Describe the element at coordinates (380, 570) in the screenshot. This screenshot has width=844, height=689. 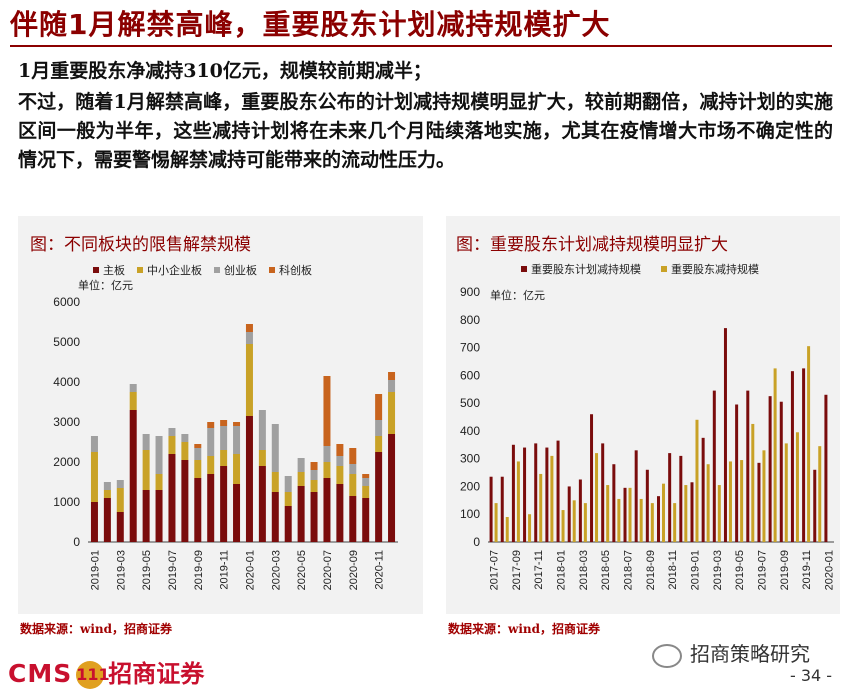
I see `x-tick-label: 2020-11` at that location.